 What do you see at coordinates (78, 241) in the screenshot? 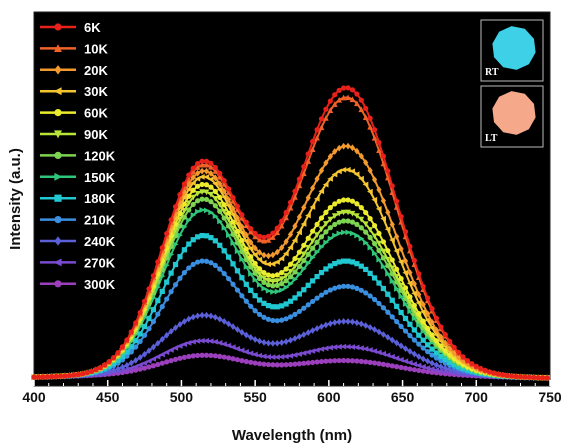
I see `legend-item-240K: 240K` at bounding box center [78, 241].